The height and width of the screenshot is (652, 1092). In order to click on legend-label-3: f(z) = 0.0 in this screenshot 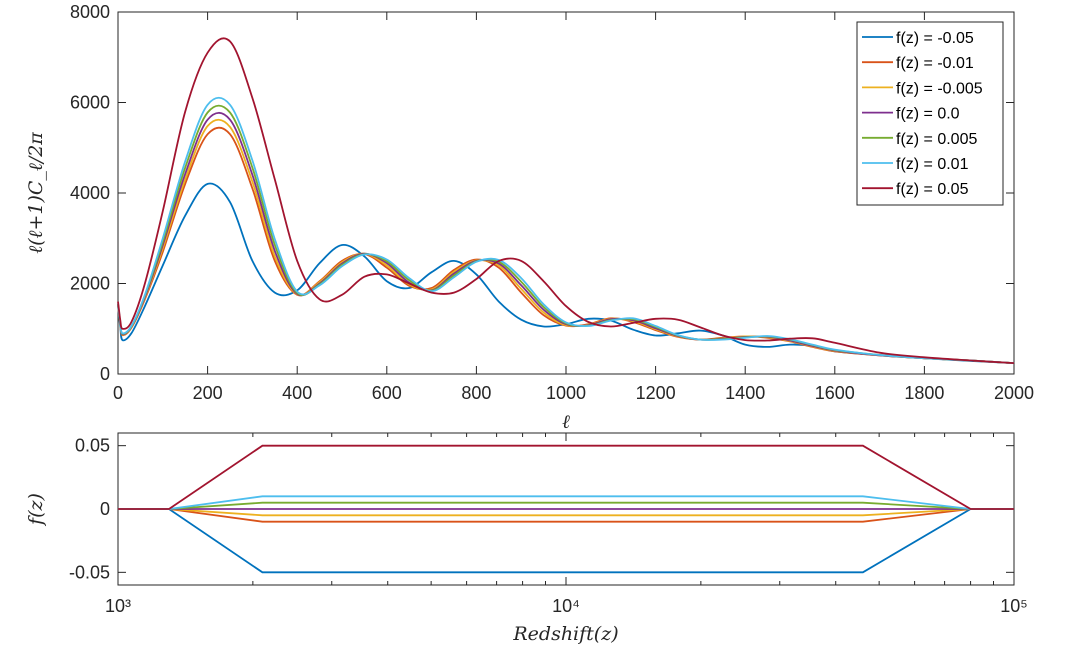, I will do `click(928, 114)`.